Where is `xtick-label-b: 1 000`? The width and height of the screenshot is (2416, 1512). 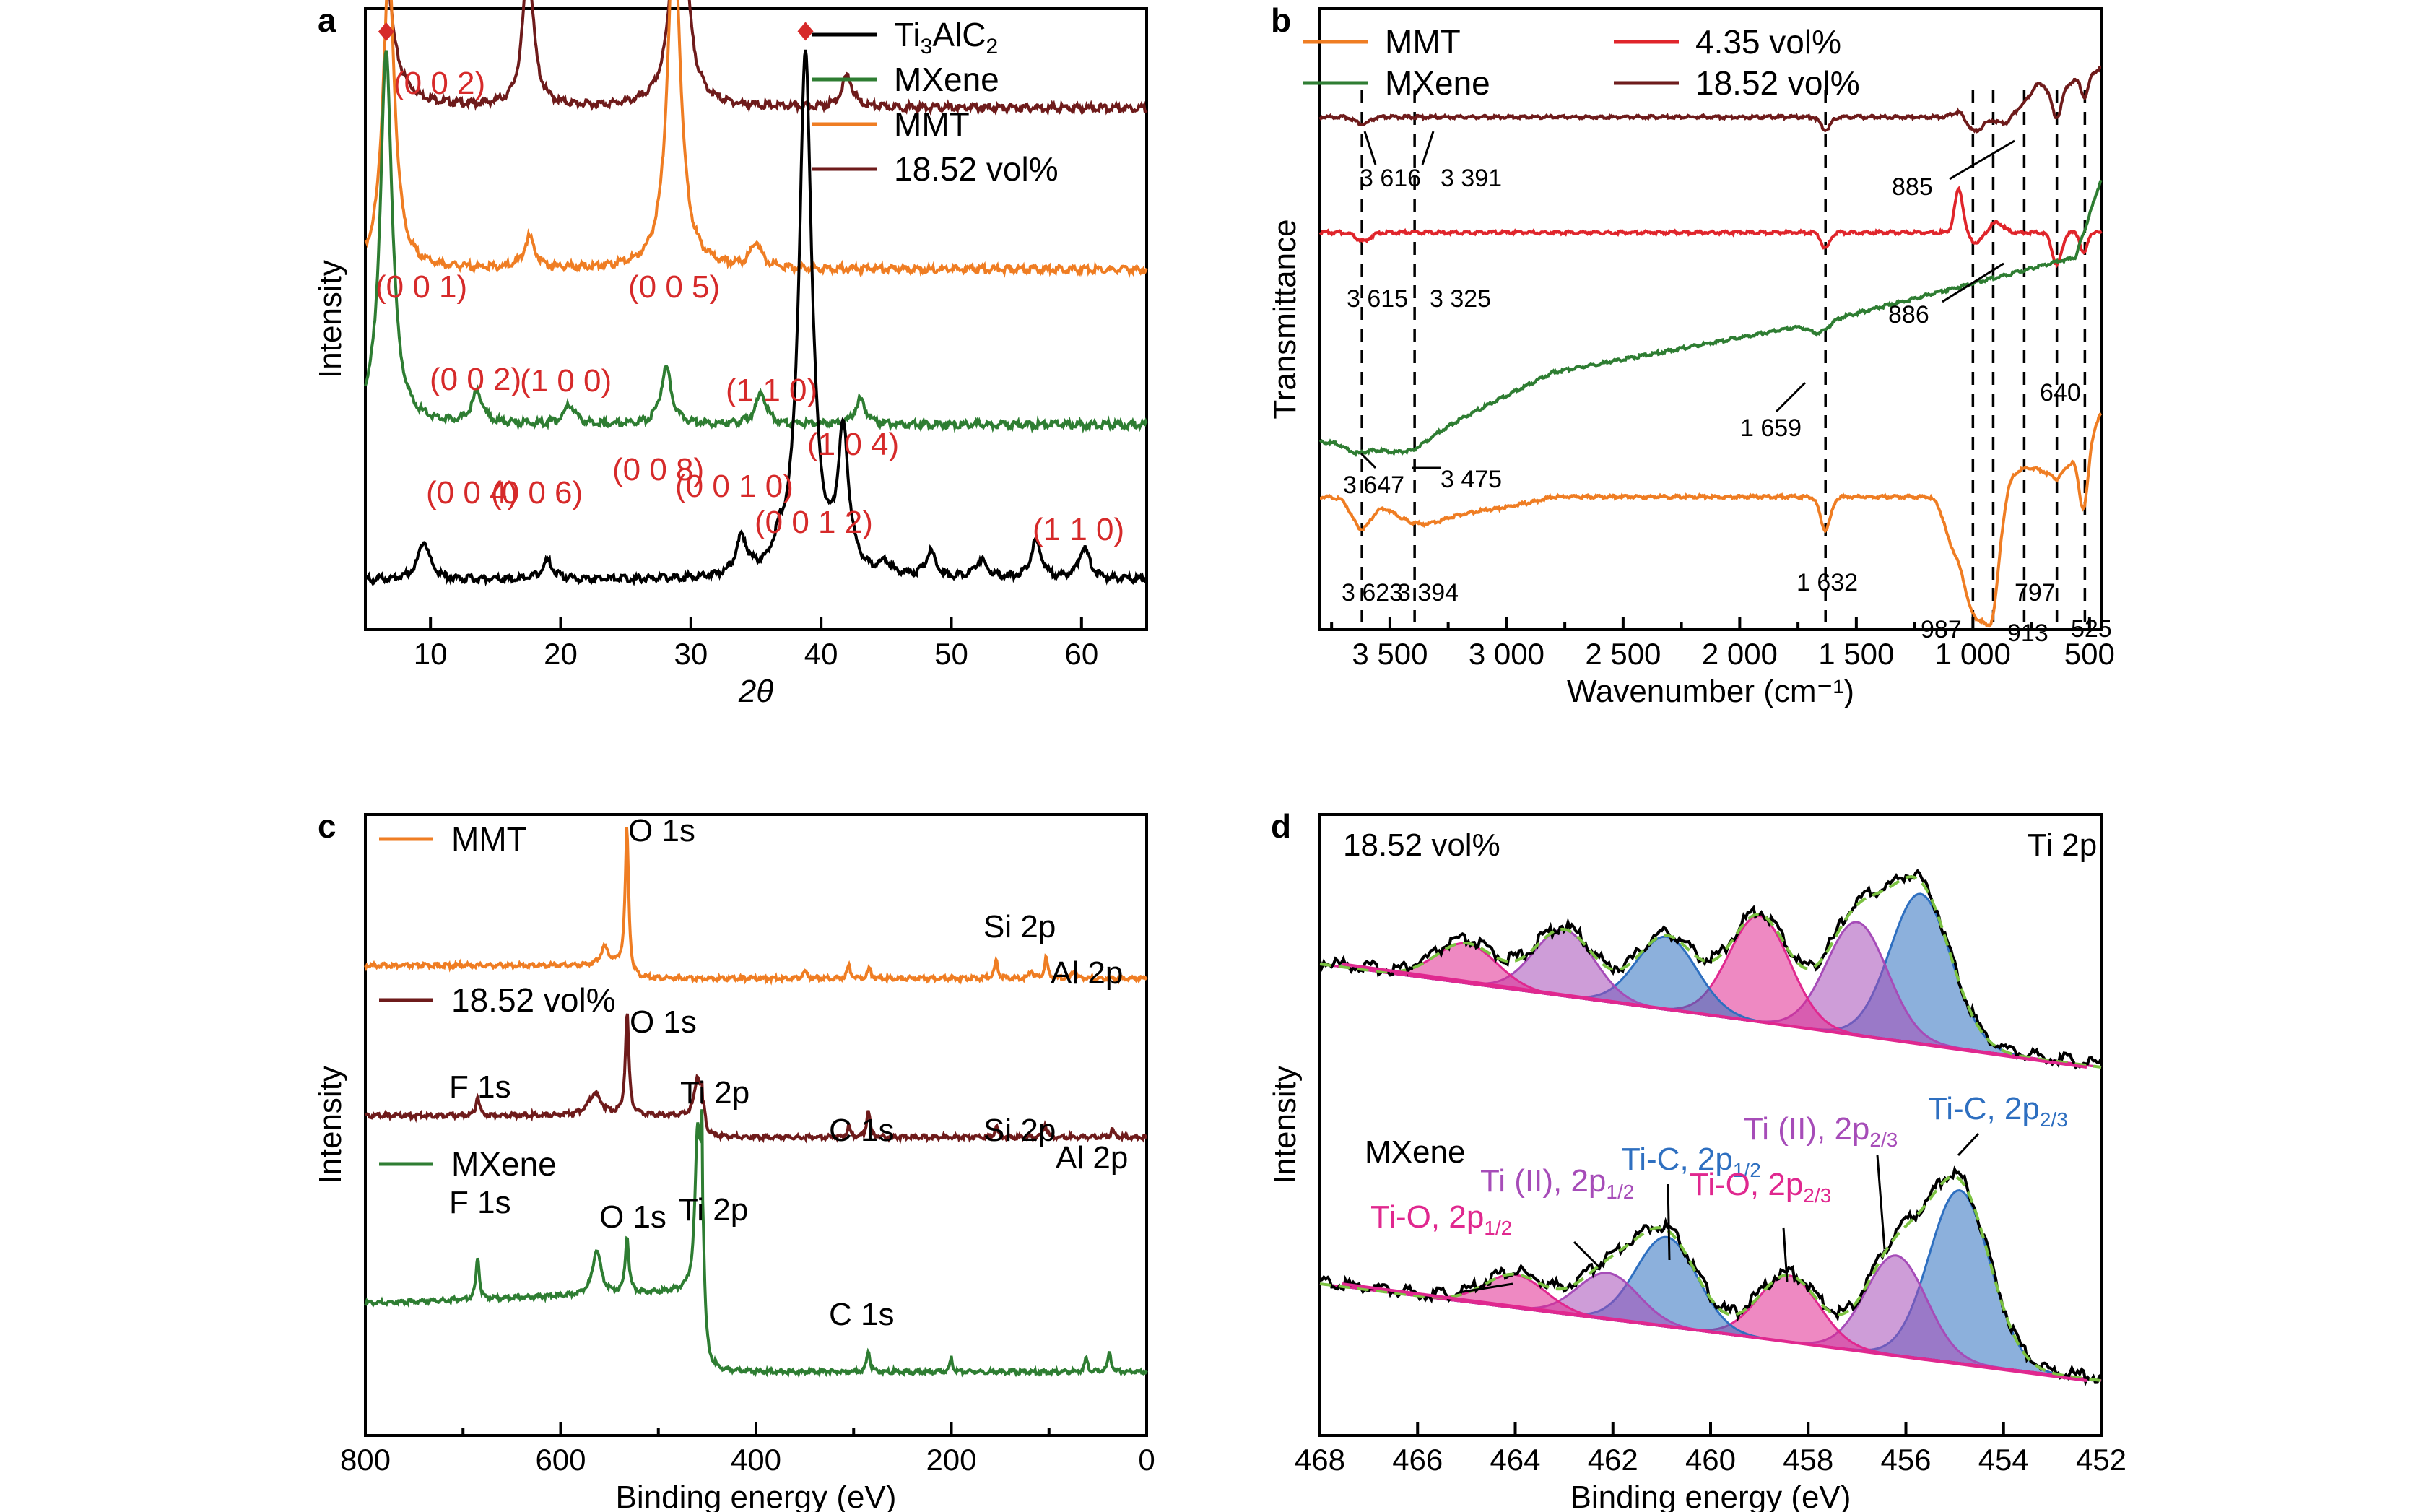
xtick-label-b: 1 000 is located at coordinates (1973, 654).